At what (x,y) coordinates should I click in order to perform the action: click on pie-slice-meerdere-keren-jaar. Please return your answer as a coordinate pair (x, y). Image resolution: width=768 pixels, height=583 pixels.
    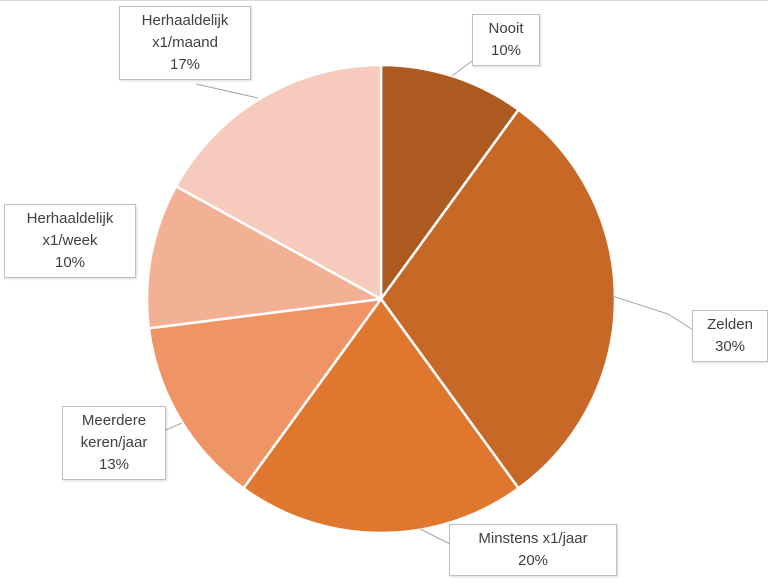
    Looking at the image, I should click on (265, 393).